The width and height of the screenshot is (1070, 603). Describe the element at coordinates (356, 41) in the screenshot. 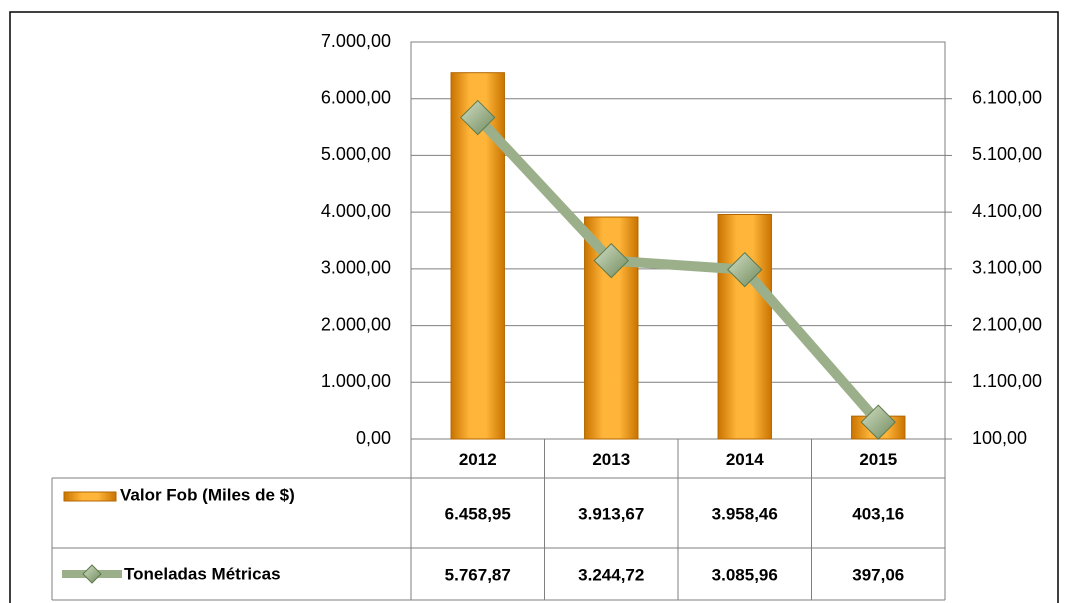

I see `y-tick-label: 7.000,00` at that location.